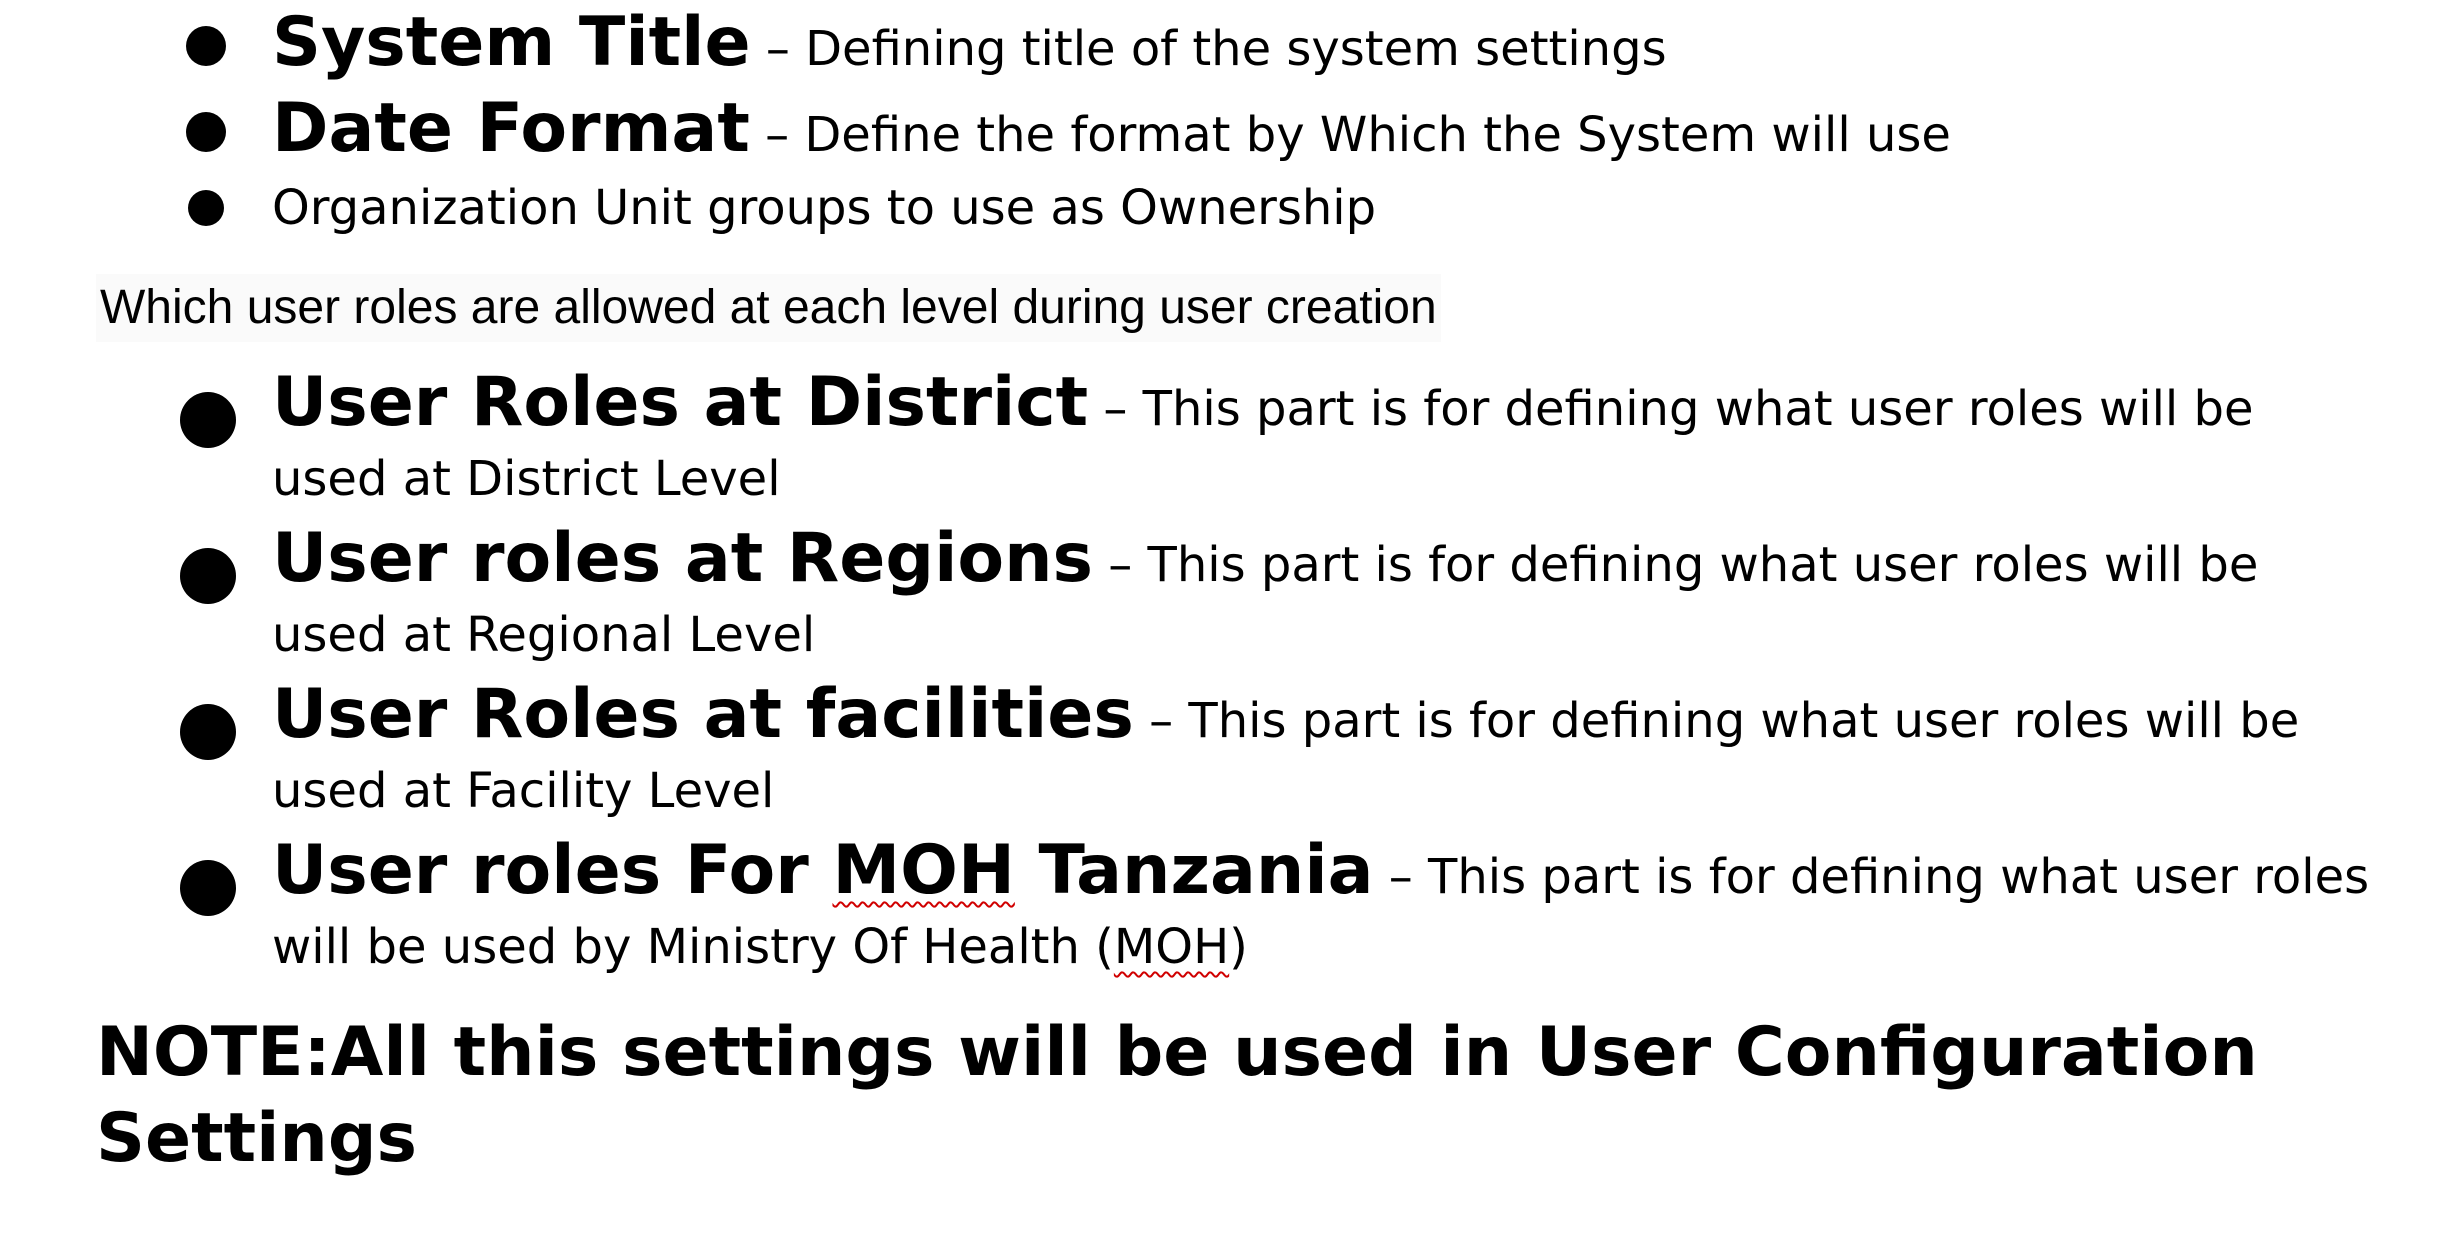 The image size is (2443, 1254). Describe the element at coordinates (680, 402) in the screenshot. I see `bullet-term: User Roles at District` at that location.